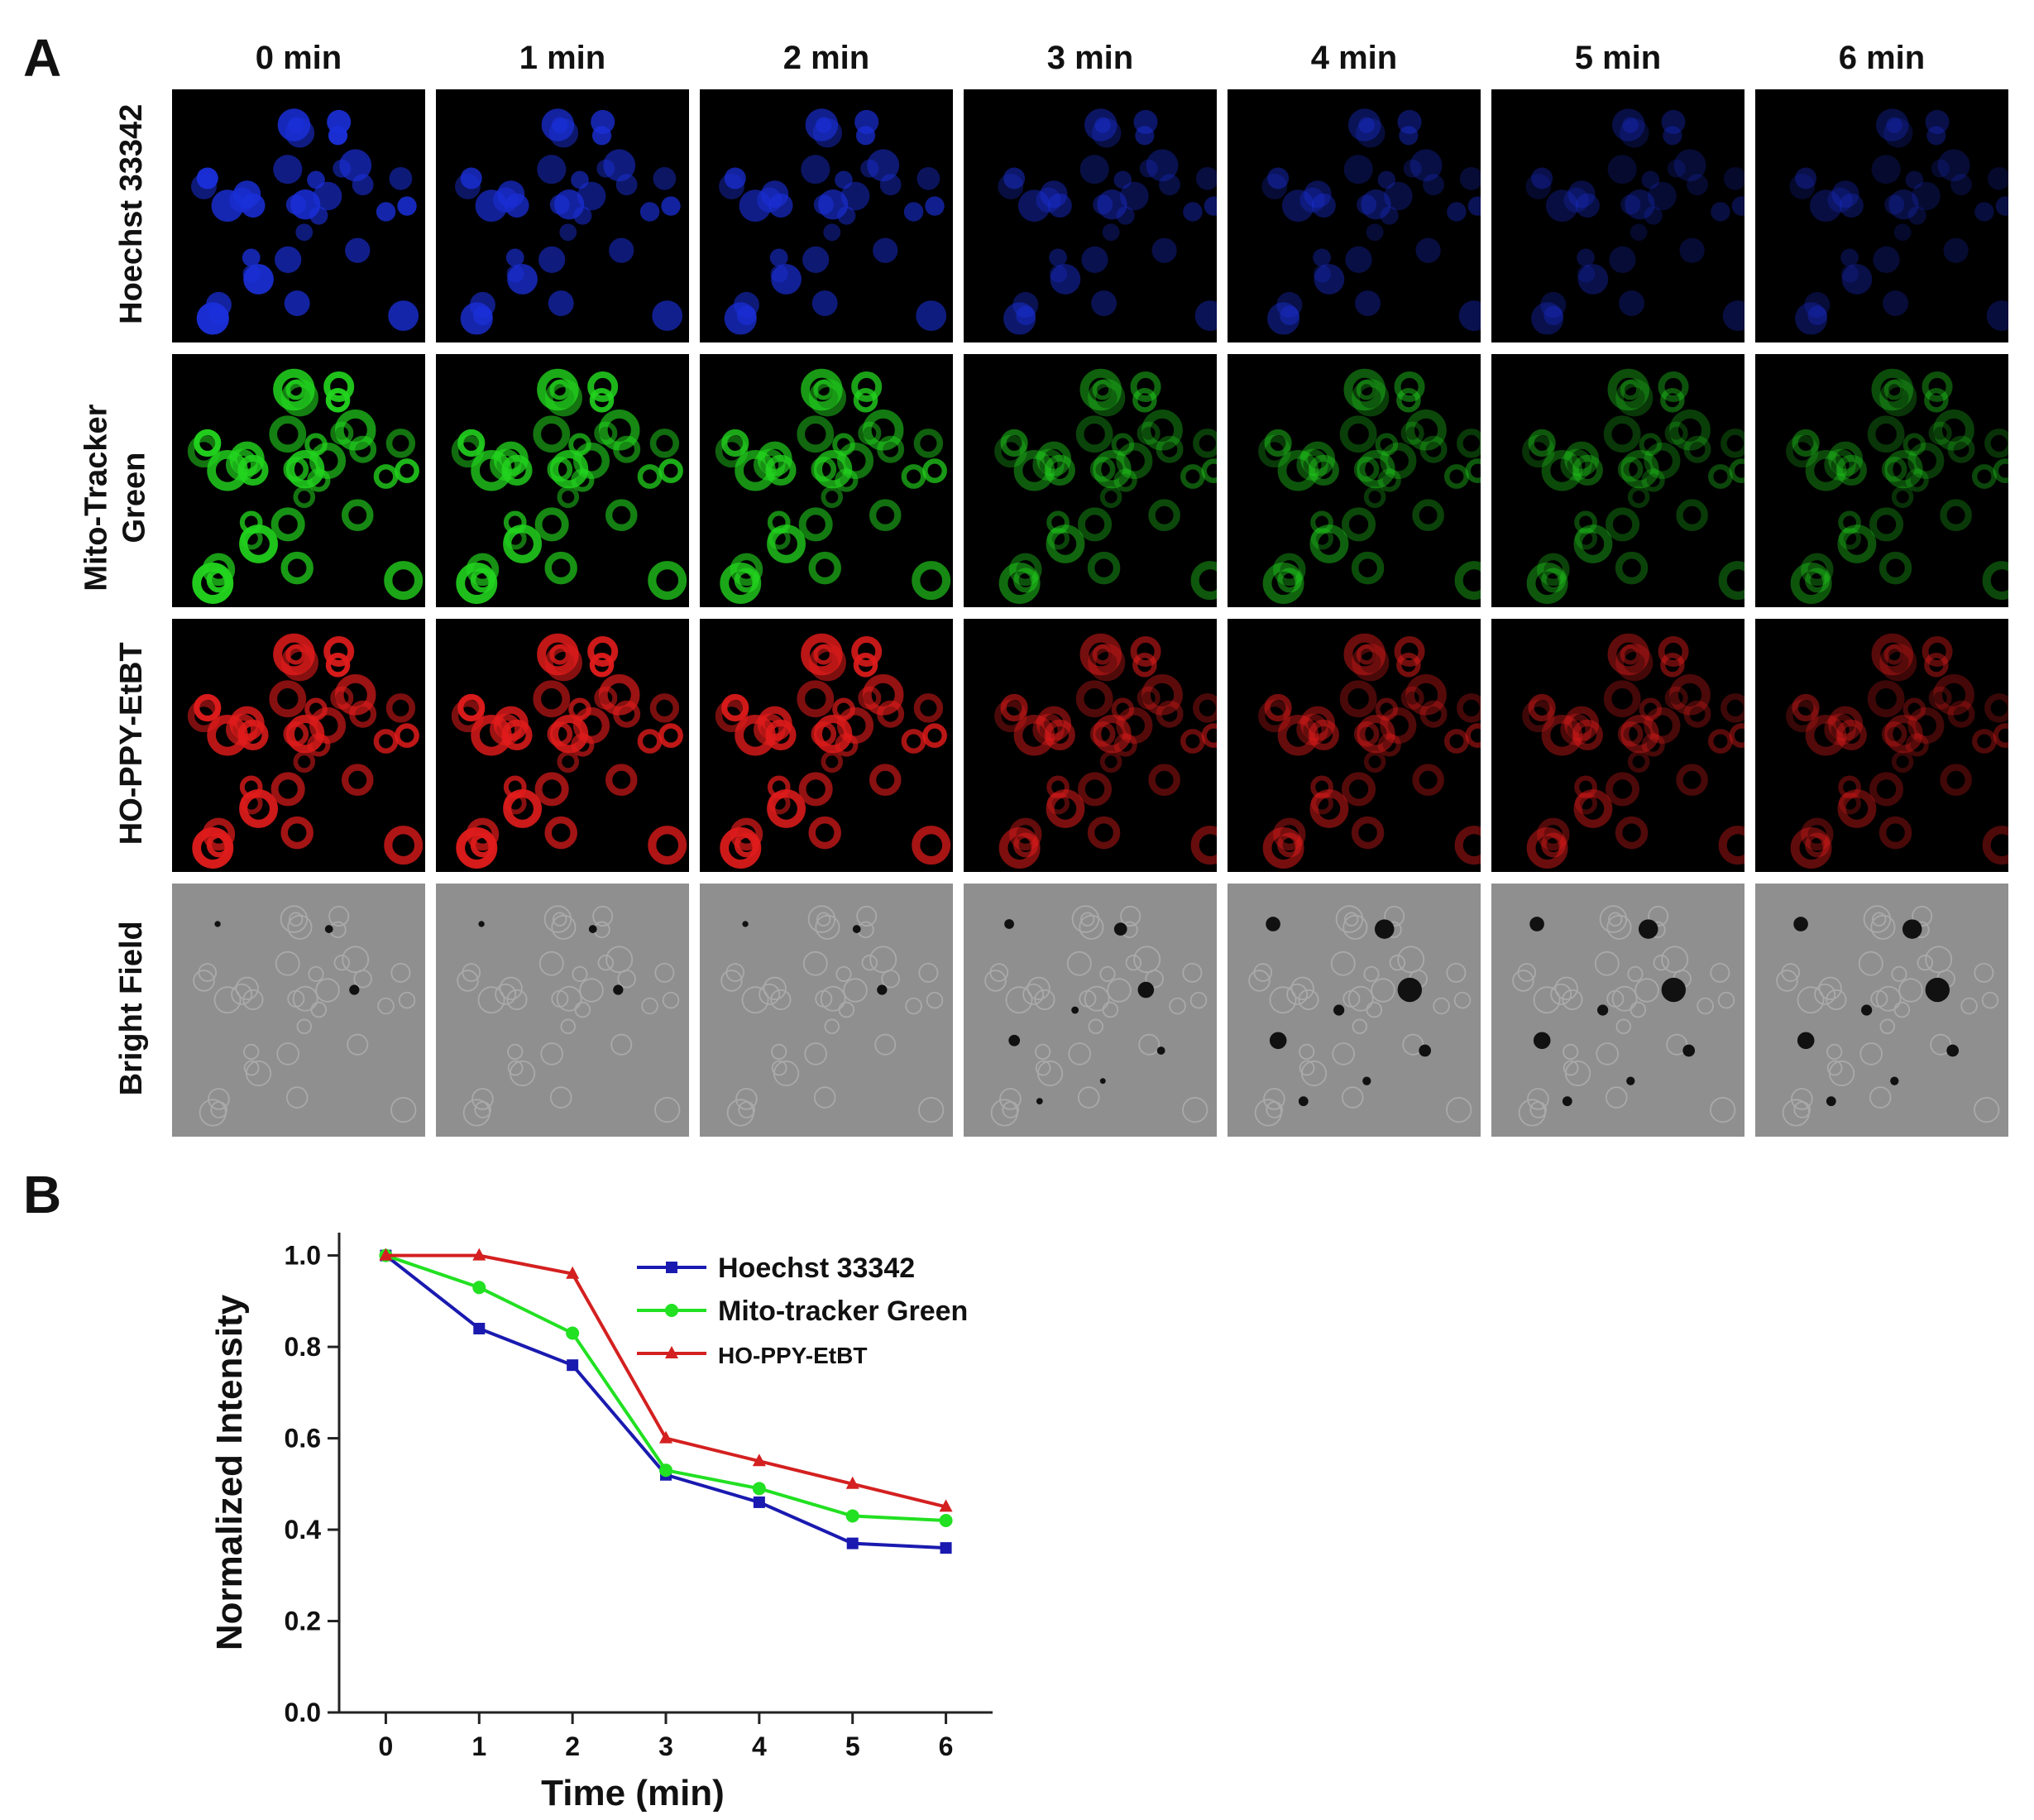 This screenshot has width=2034, height=1820. Describe the element at coordinates (792, 1355) in the screenshot. I see `legend-label: HO-PPY-EtBT` at that location.